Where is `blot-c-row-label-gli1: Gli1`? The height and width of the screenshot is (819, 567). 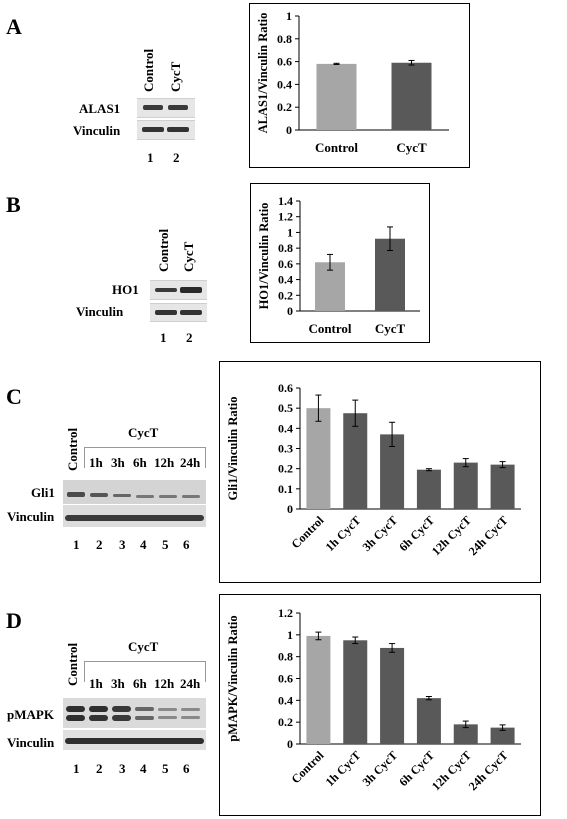 blot-c-row-label-gli1: Gli1 is located at coordinates (43, 492).